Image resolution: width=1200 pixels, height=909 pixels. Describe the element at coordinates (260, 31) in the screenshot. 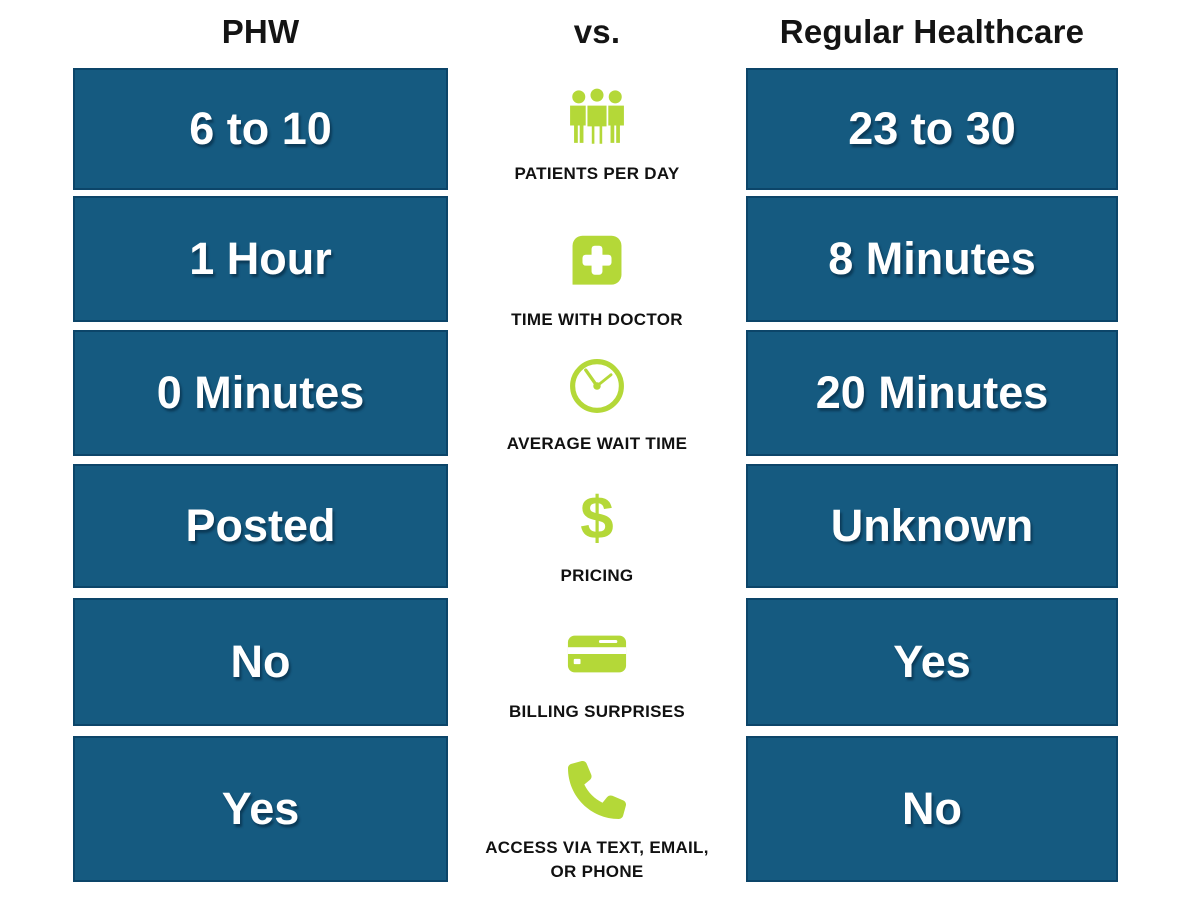

I see `column-header-phw: PHW` at that location.